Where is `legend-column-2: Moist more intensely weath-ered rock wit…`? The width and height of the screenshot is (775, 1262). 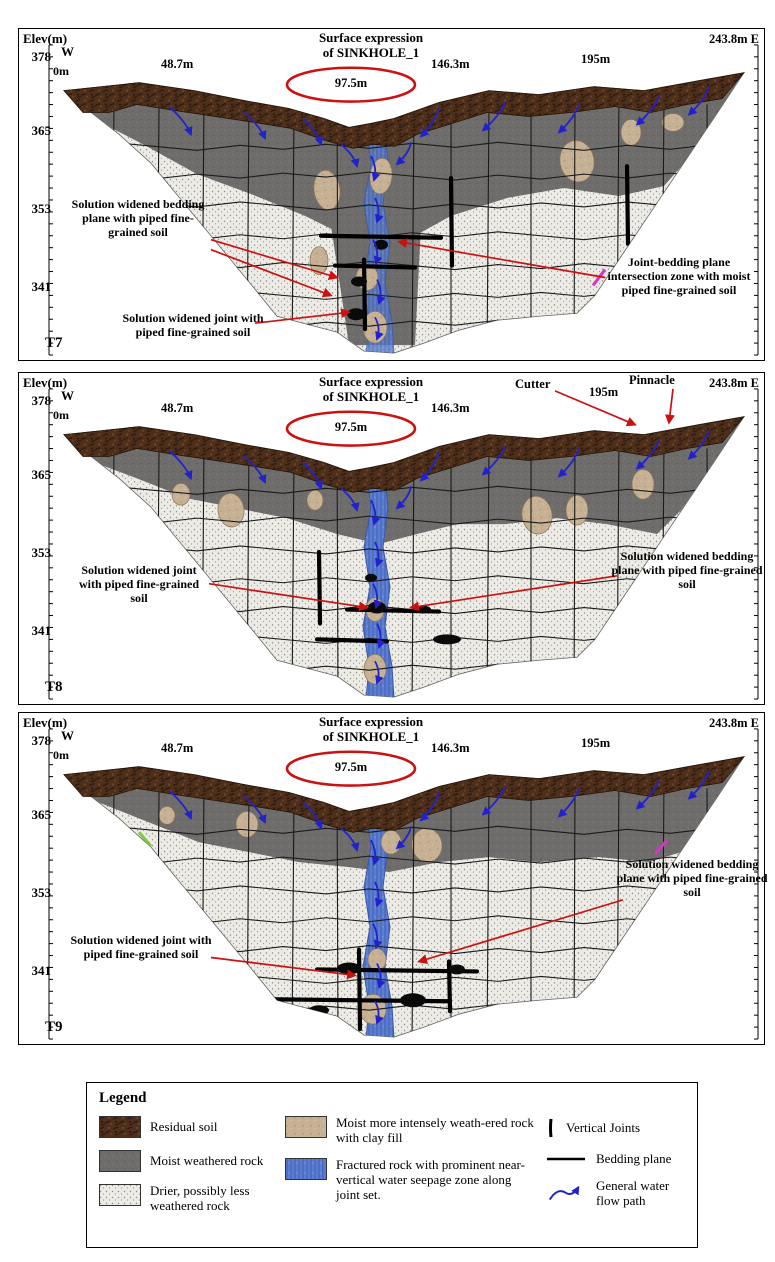 legend-column-2: Moist more intensely weath-ered rock wit… is located at coordinates (411, 1170).